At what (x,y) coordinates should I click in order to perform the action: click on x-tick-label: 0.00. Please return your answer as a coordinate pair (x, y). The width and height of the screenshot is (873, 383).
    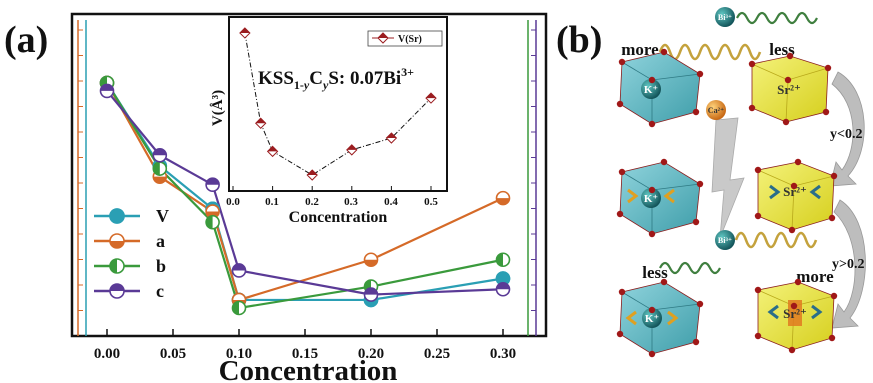
    Looking at the image, I should click on (107, 354).